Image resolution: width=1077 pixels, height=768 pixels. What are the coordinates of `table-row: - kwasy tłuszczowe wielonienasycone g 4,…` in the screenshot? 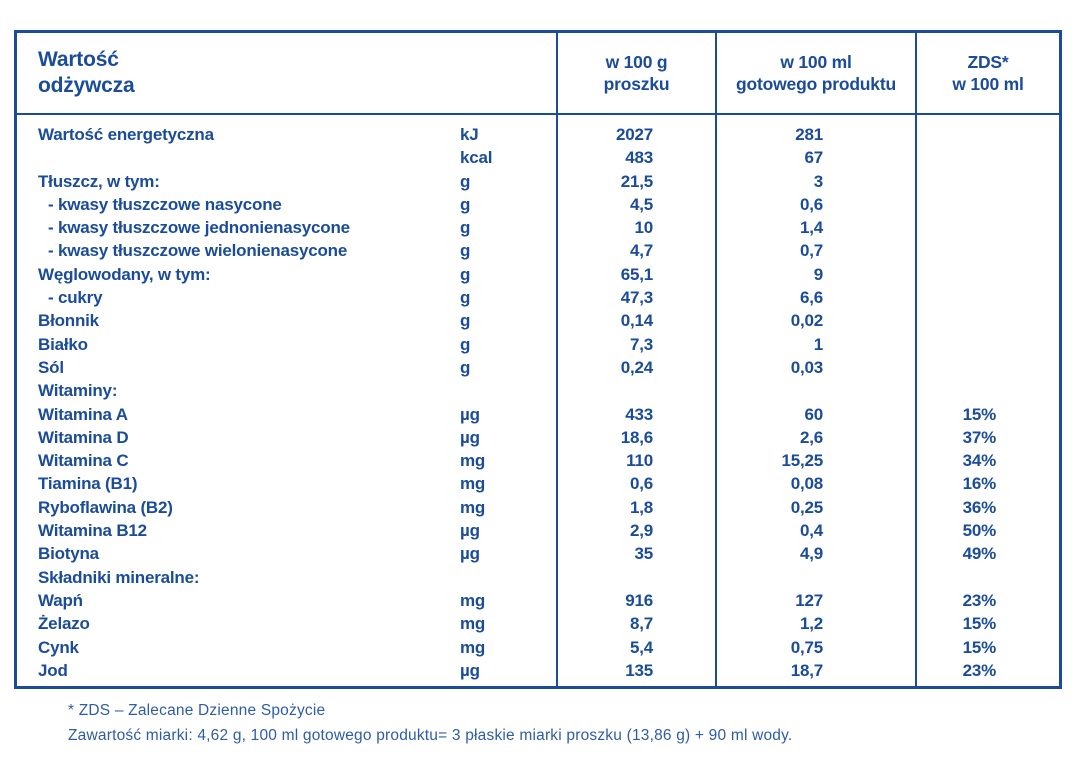 It's located at (538, 250).